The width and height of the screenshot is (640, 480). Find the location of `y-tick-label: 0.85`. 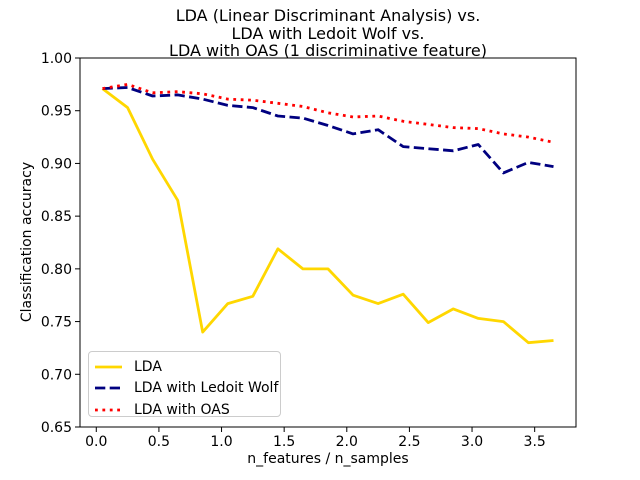

y-tick-label: 0.85 is located at coordinates (56, 217).